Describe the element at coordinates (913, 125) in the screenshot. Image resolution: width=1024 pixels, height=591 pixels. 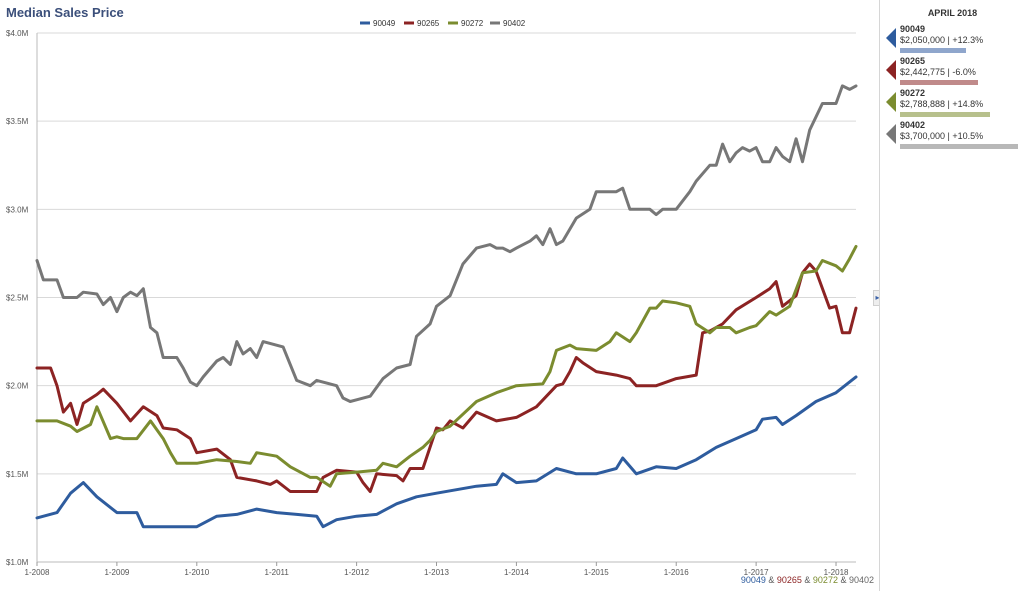
I see `panel-item-zip: 90402` at that location.